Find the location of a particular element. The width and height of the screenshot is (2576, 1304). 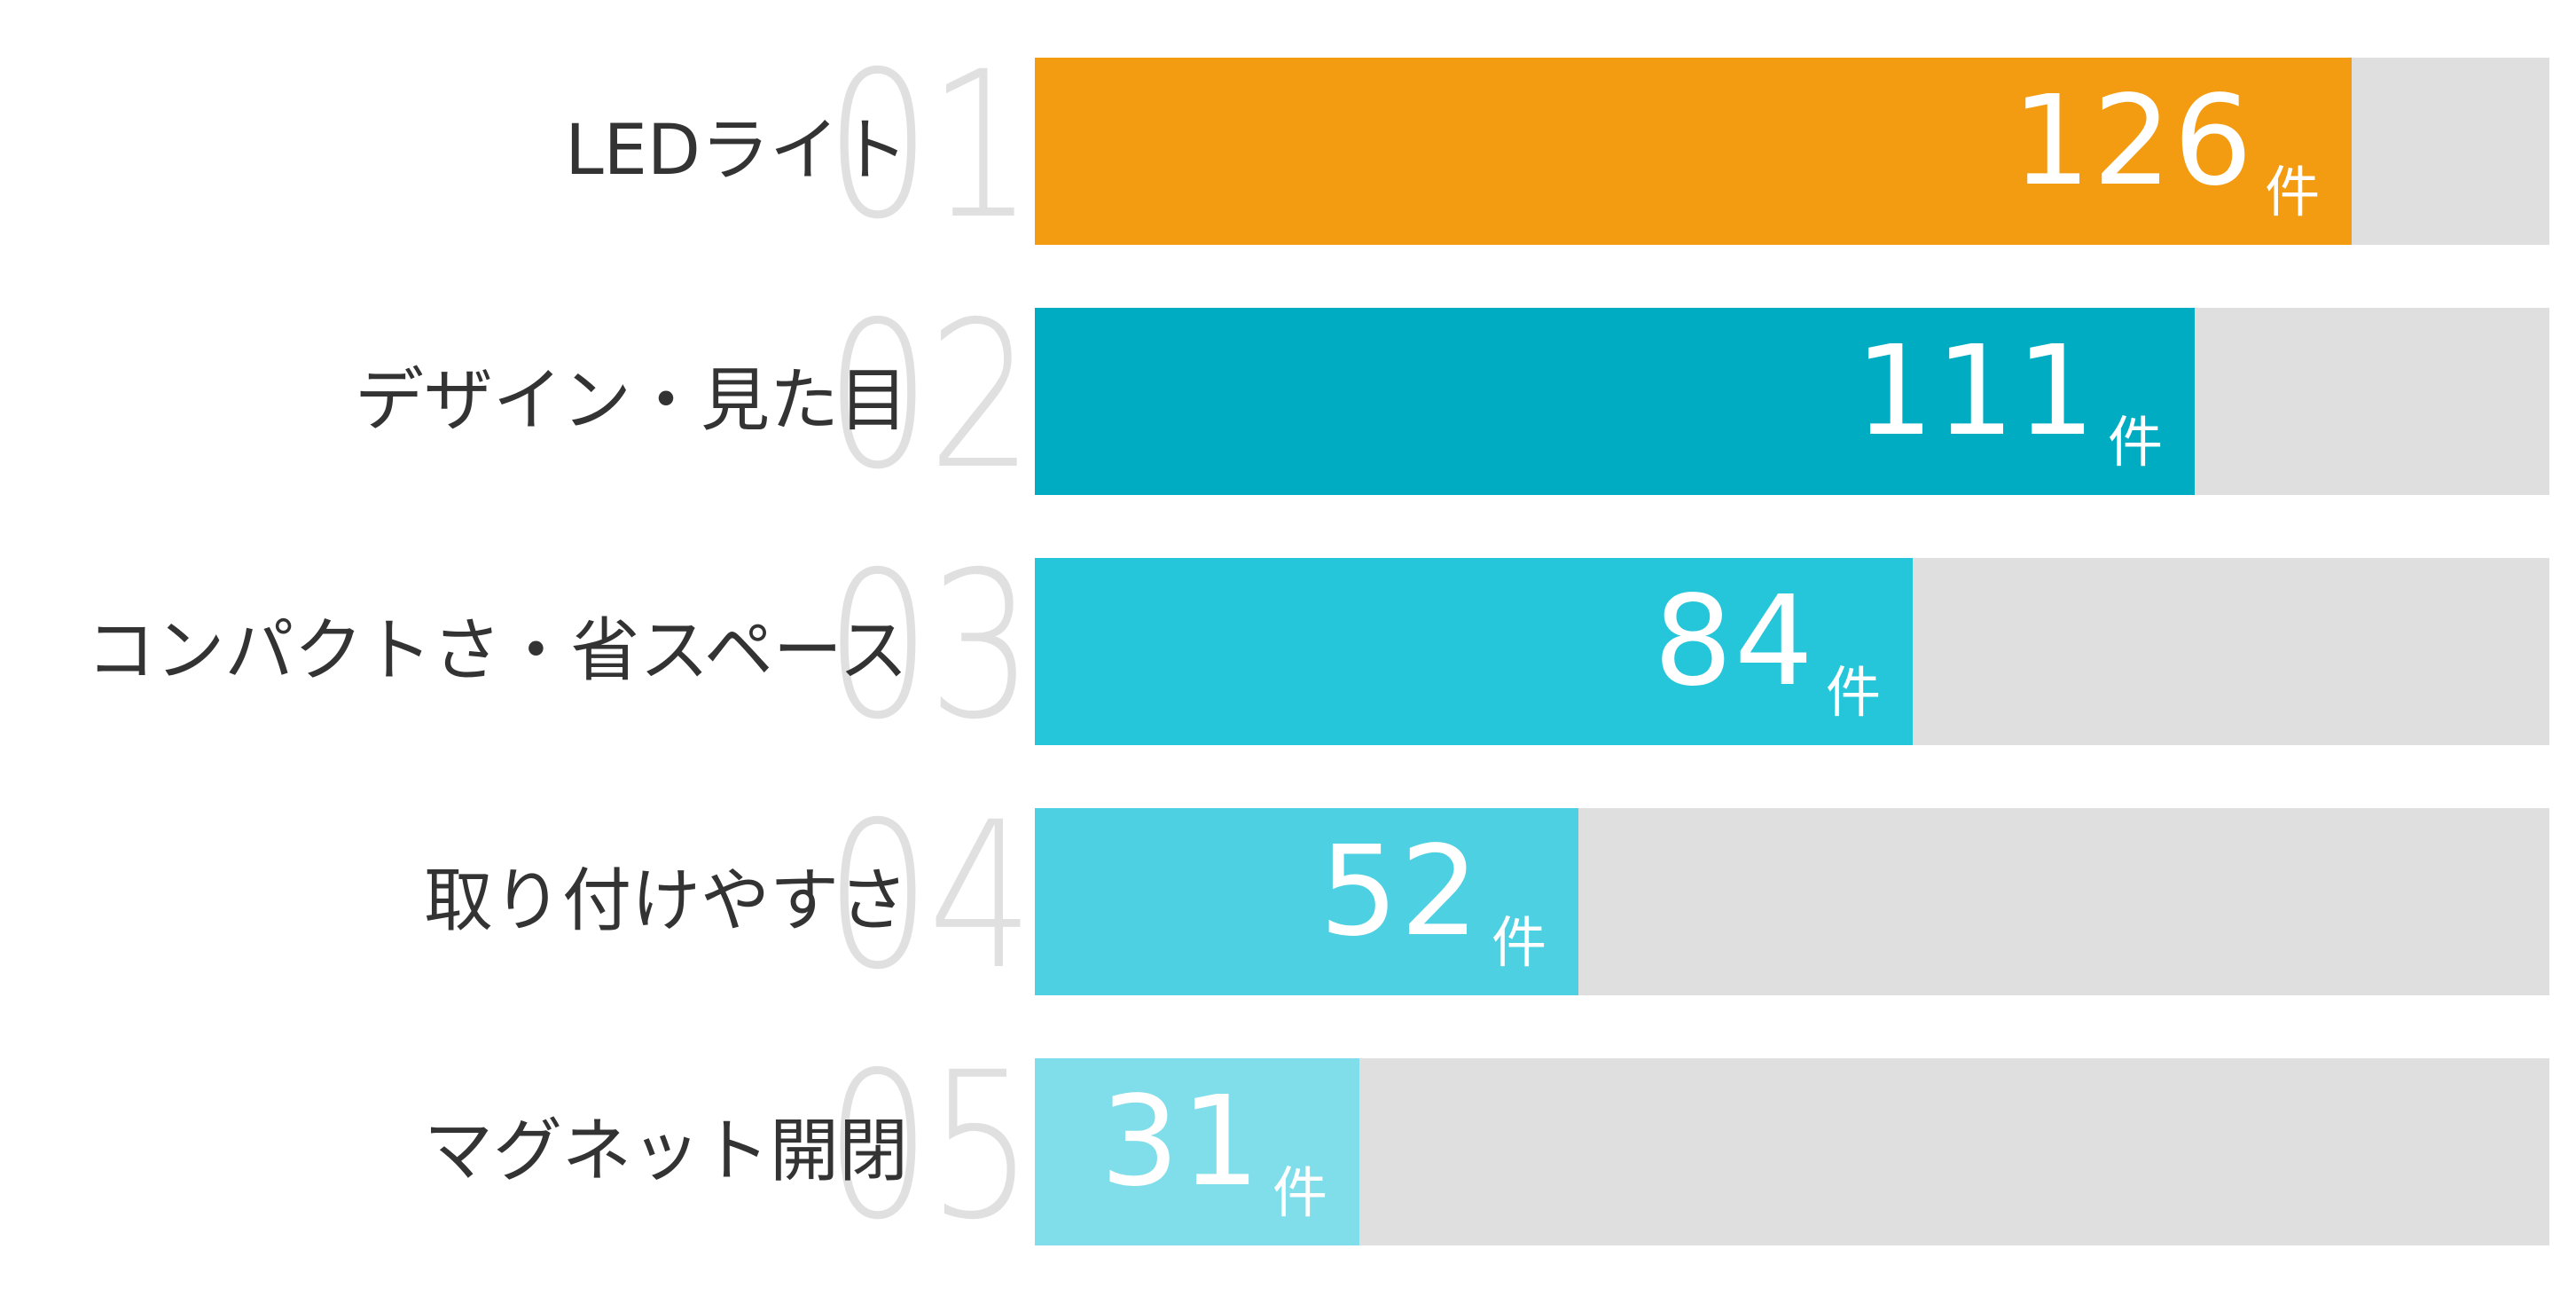

value-label: 31 件 is located at coordinates (1213, 1152).